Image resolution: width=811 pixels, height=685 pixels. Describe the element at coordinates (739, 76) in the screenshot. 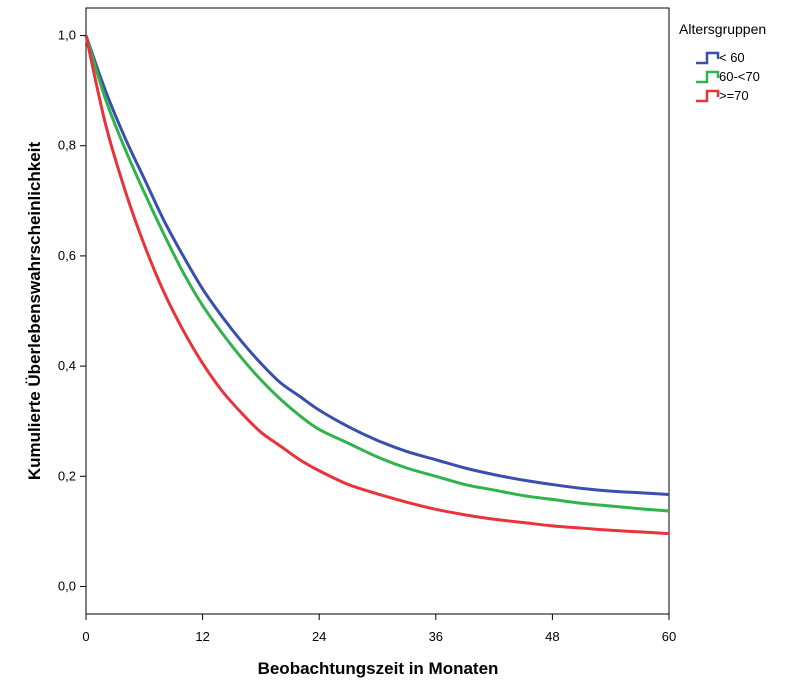

I see `legend-label-2: 60-<70` at that location.